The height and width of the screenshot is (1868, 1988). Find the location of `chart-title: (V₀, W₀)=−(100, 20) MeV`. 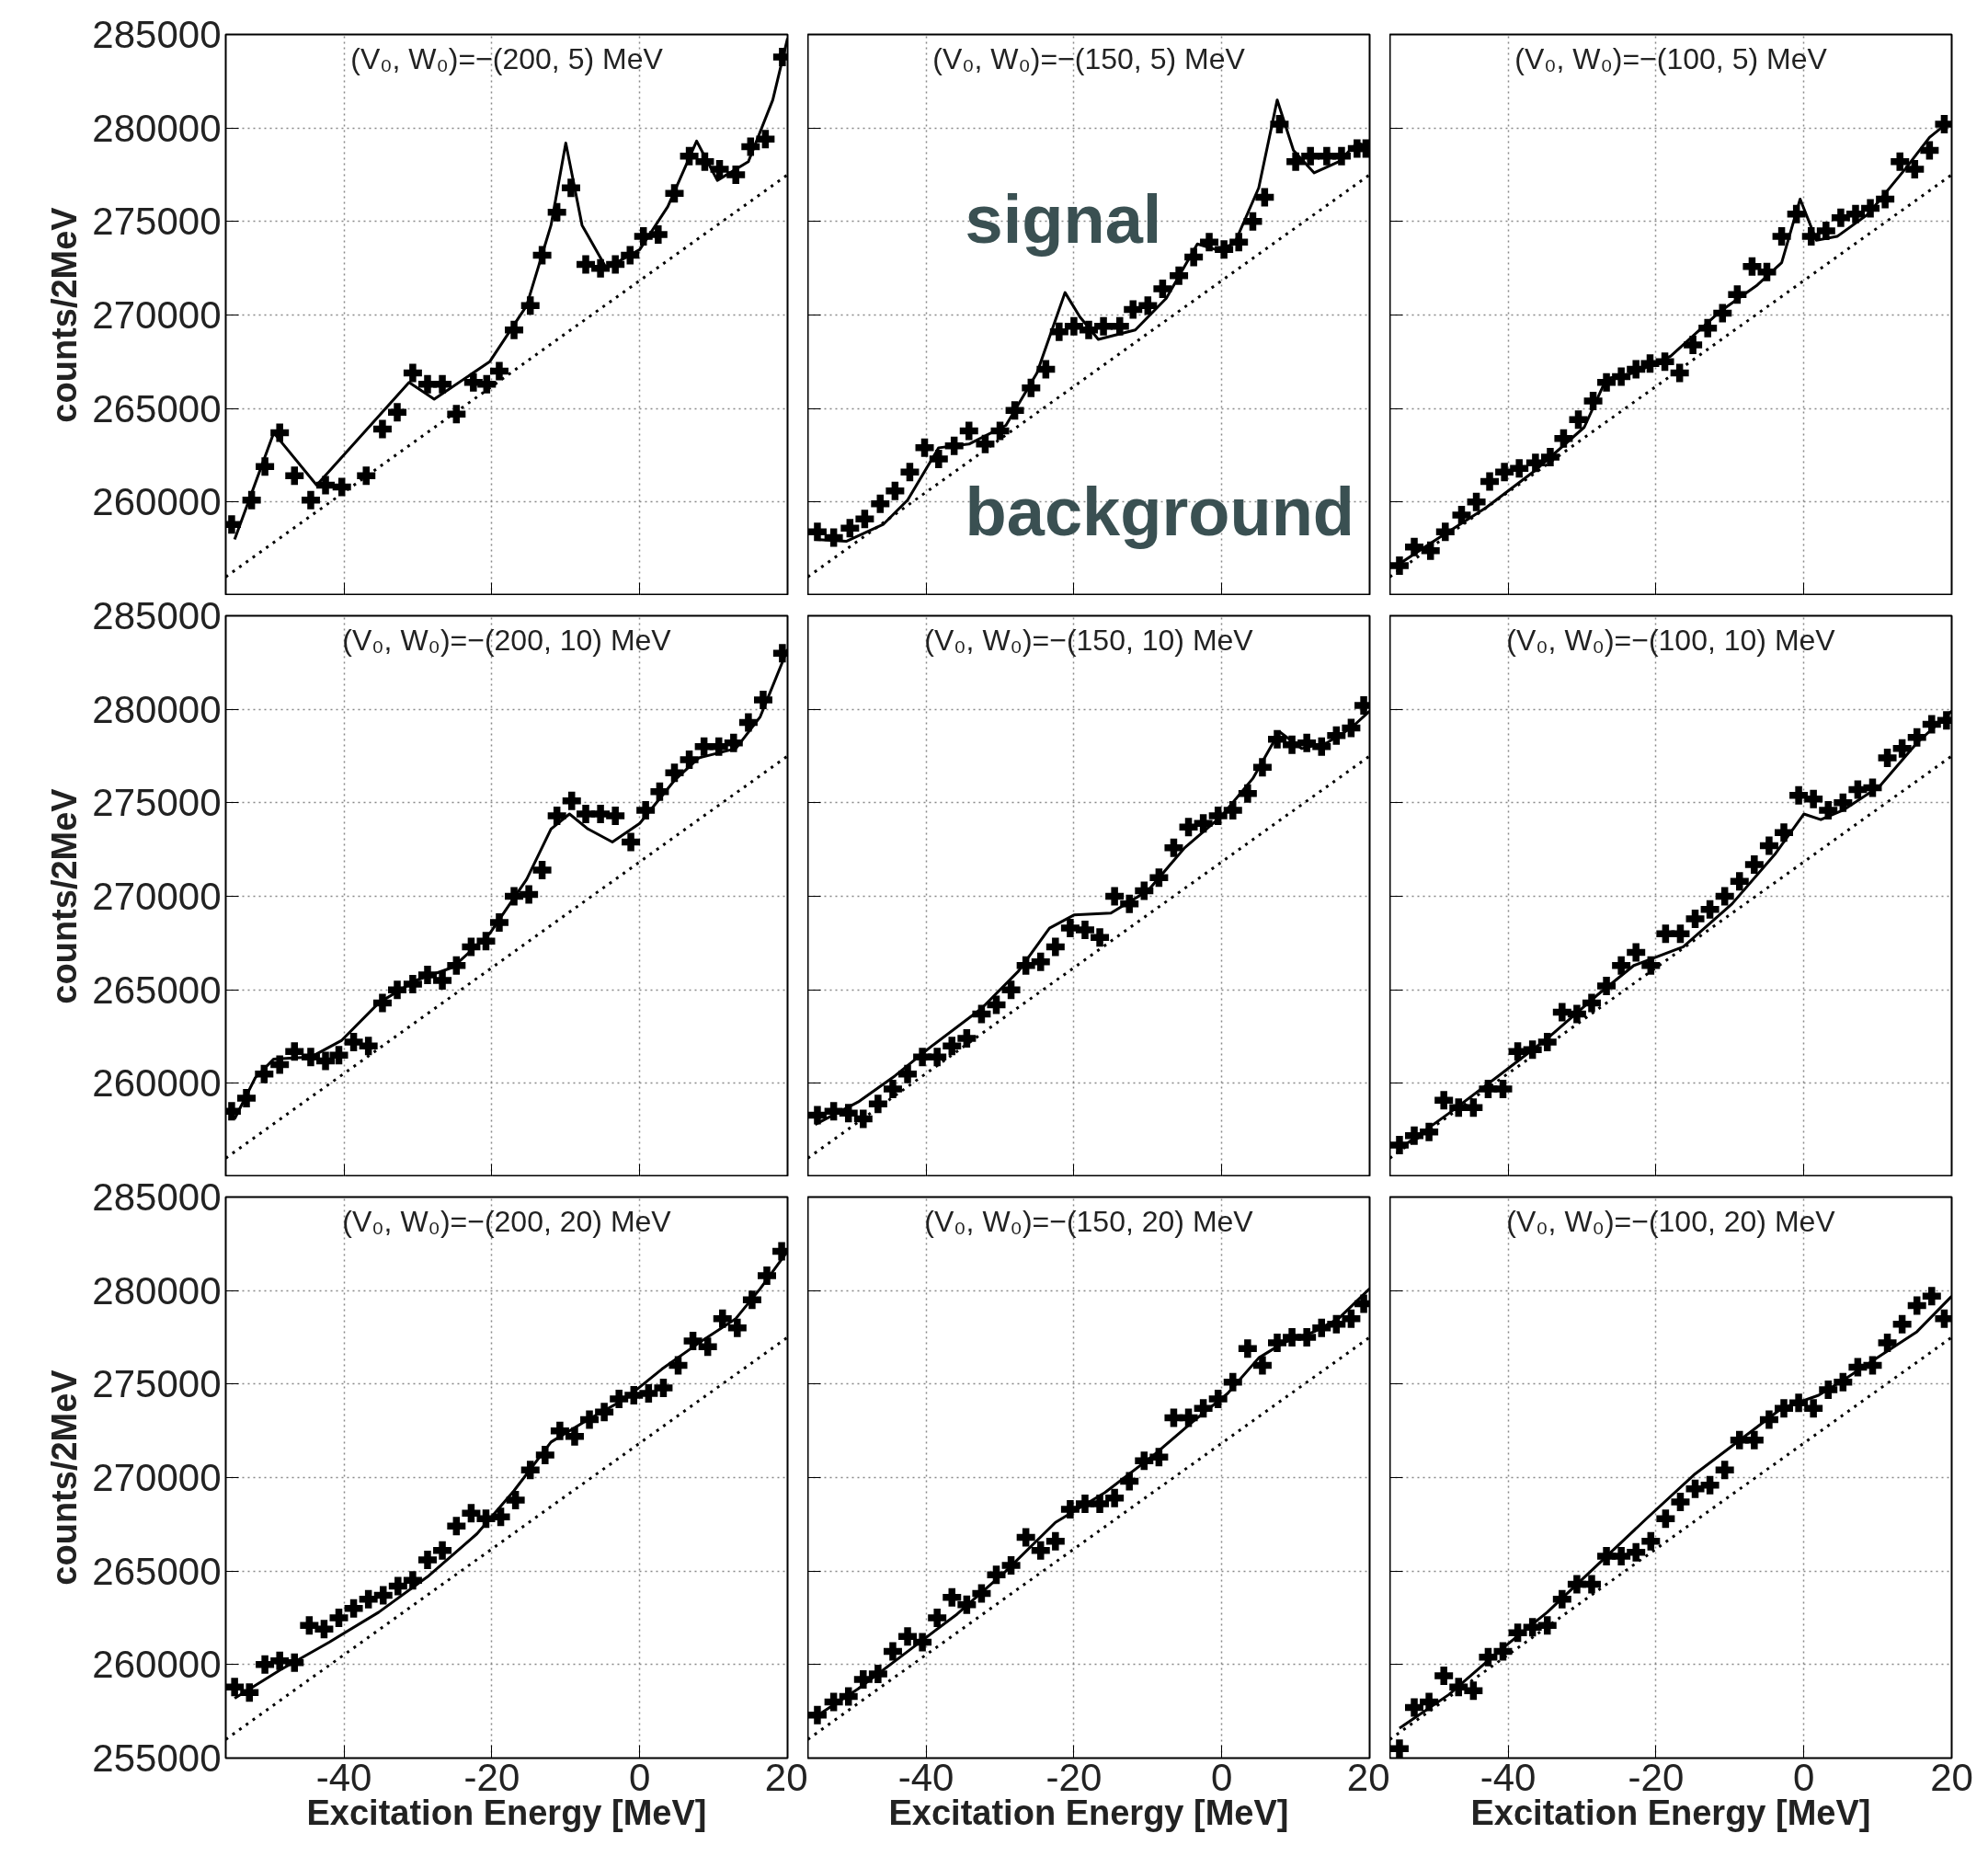

chart-title: (V₀, W₀)=−(100, 20) MeV is located at coordinates (1671, 1221).